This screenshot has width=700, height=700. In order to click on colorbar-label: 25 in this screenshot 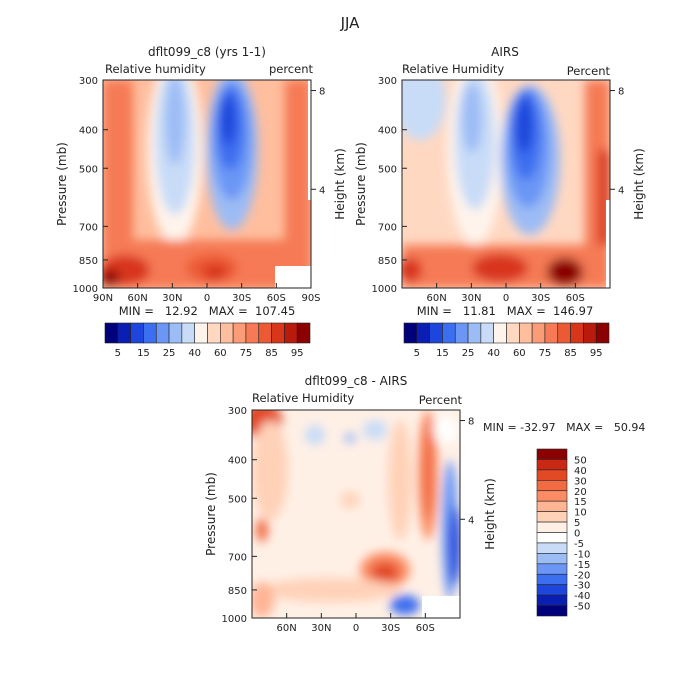, I will do `click(169, 353)`.